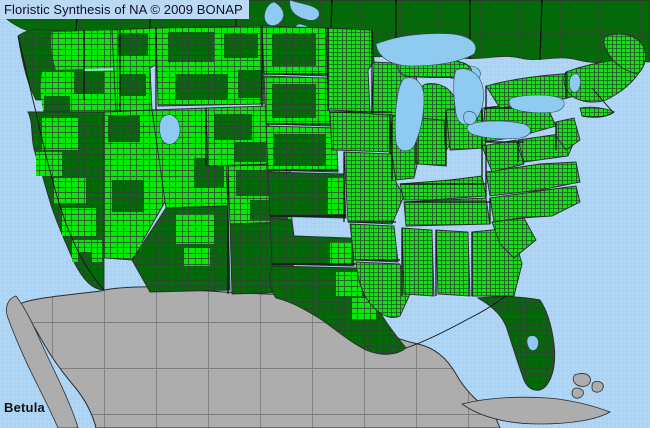  What do you see at coordinates (24, 407) in the screenshot?
I see `taxon-name-label: Betula` at bounding box center [24, 407].